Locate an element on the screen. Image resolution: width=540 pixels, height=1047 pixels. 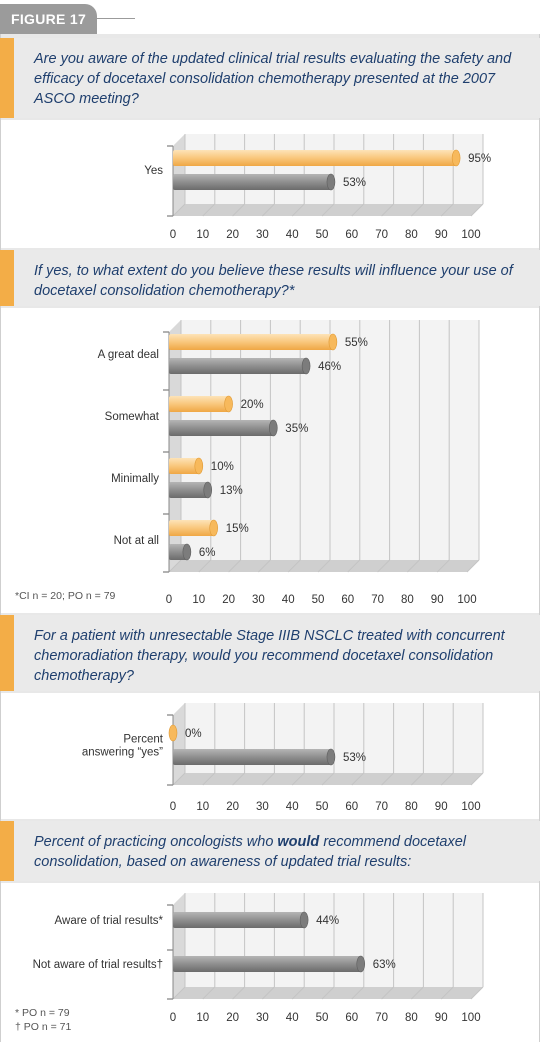
data-label: 13% is located at coordinates (231, 491).